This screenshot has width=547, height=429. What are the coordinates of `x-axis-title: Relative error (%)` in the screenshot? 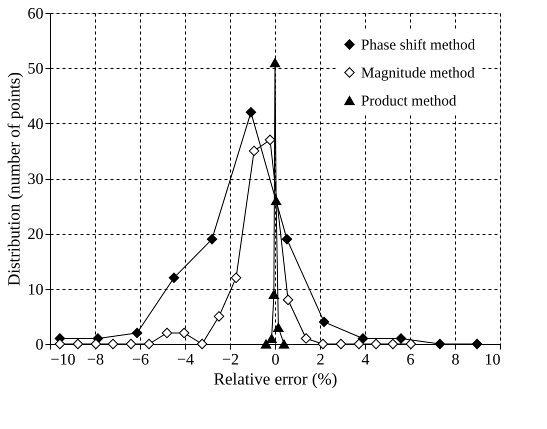 It's located at (276, 379).